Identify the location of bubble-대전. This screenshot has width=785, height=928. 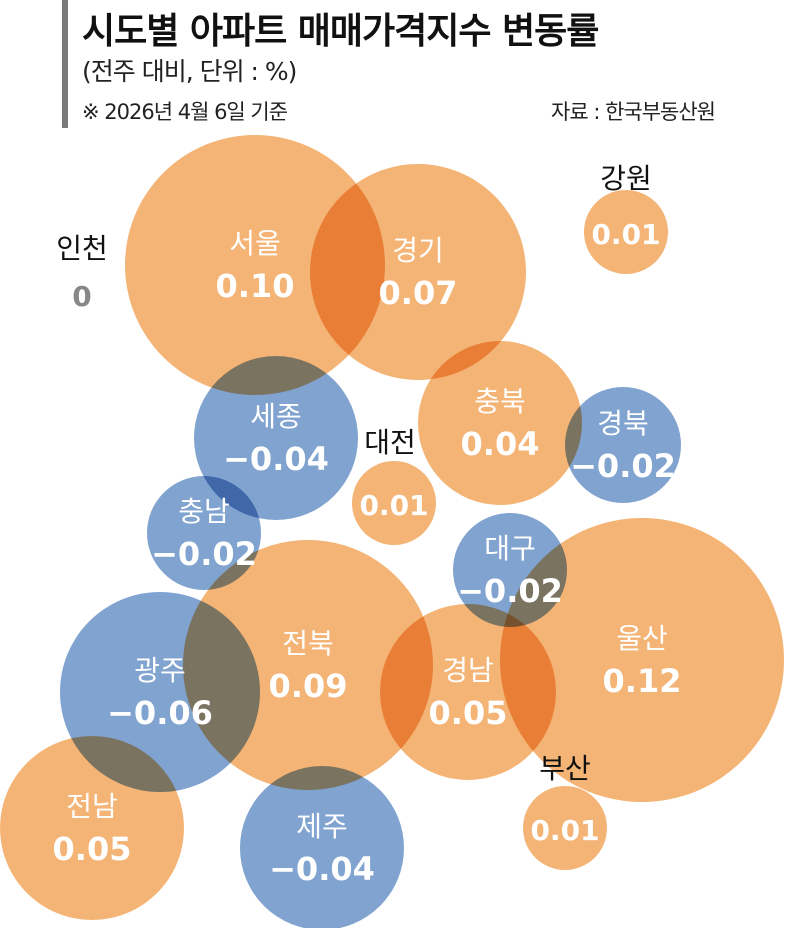
(394, 503).